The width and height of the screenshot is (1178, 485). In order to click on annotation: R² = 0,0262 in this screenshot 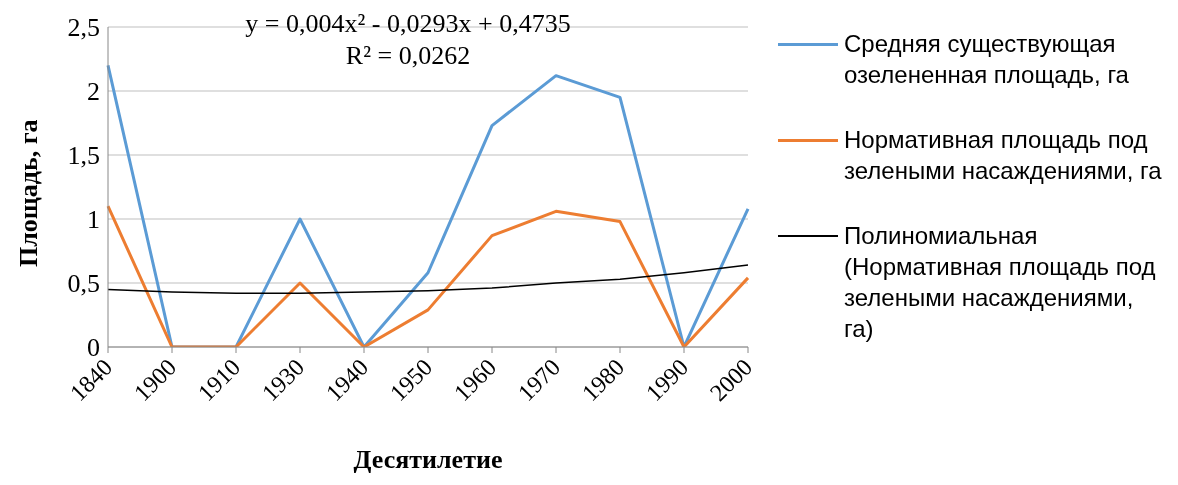, I will do `click(408, 56)`.